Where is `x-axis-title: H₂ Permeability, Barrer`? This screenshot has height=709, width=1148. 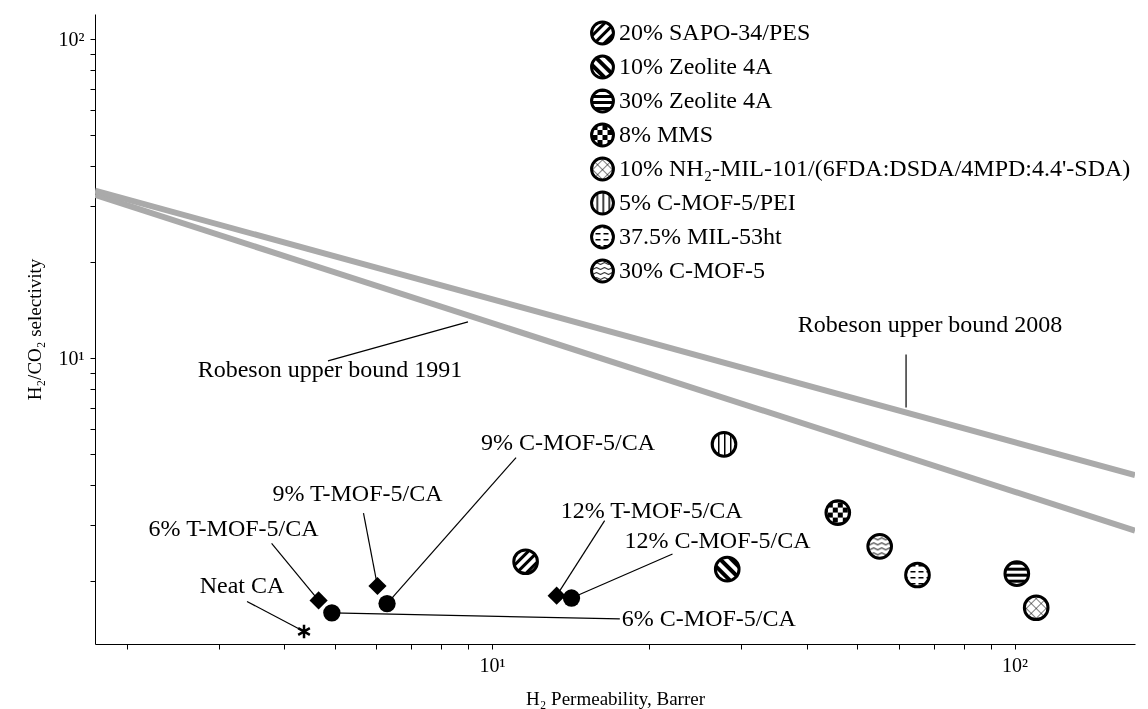 x-axis-title: H₂ Permeability, Barrer is located at coordinates (616, 698).